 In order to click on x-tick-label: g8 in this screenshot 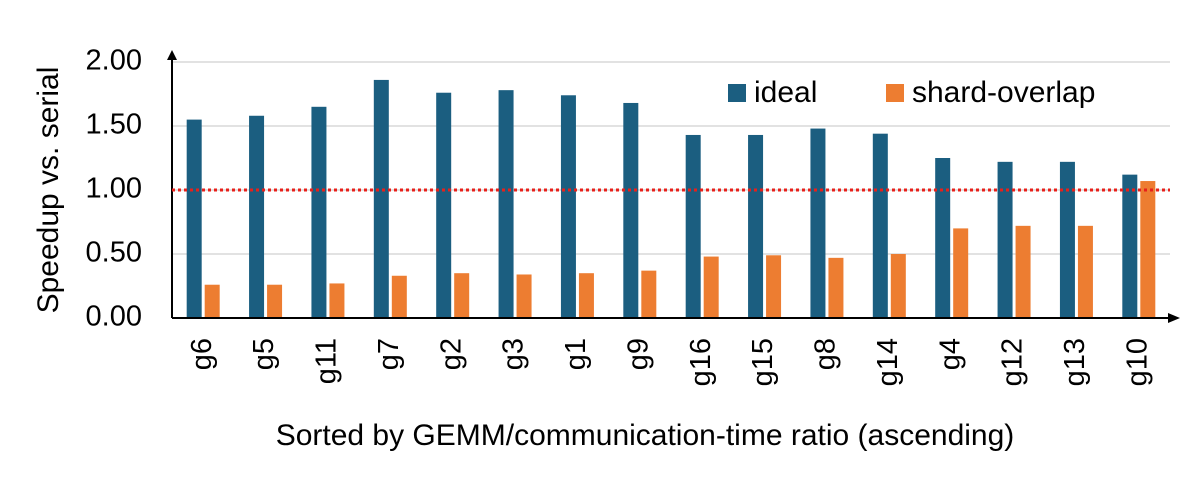, I will do `click(826, 354)`.